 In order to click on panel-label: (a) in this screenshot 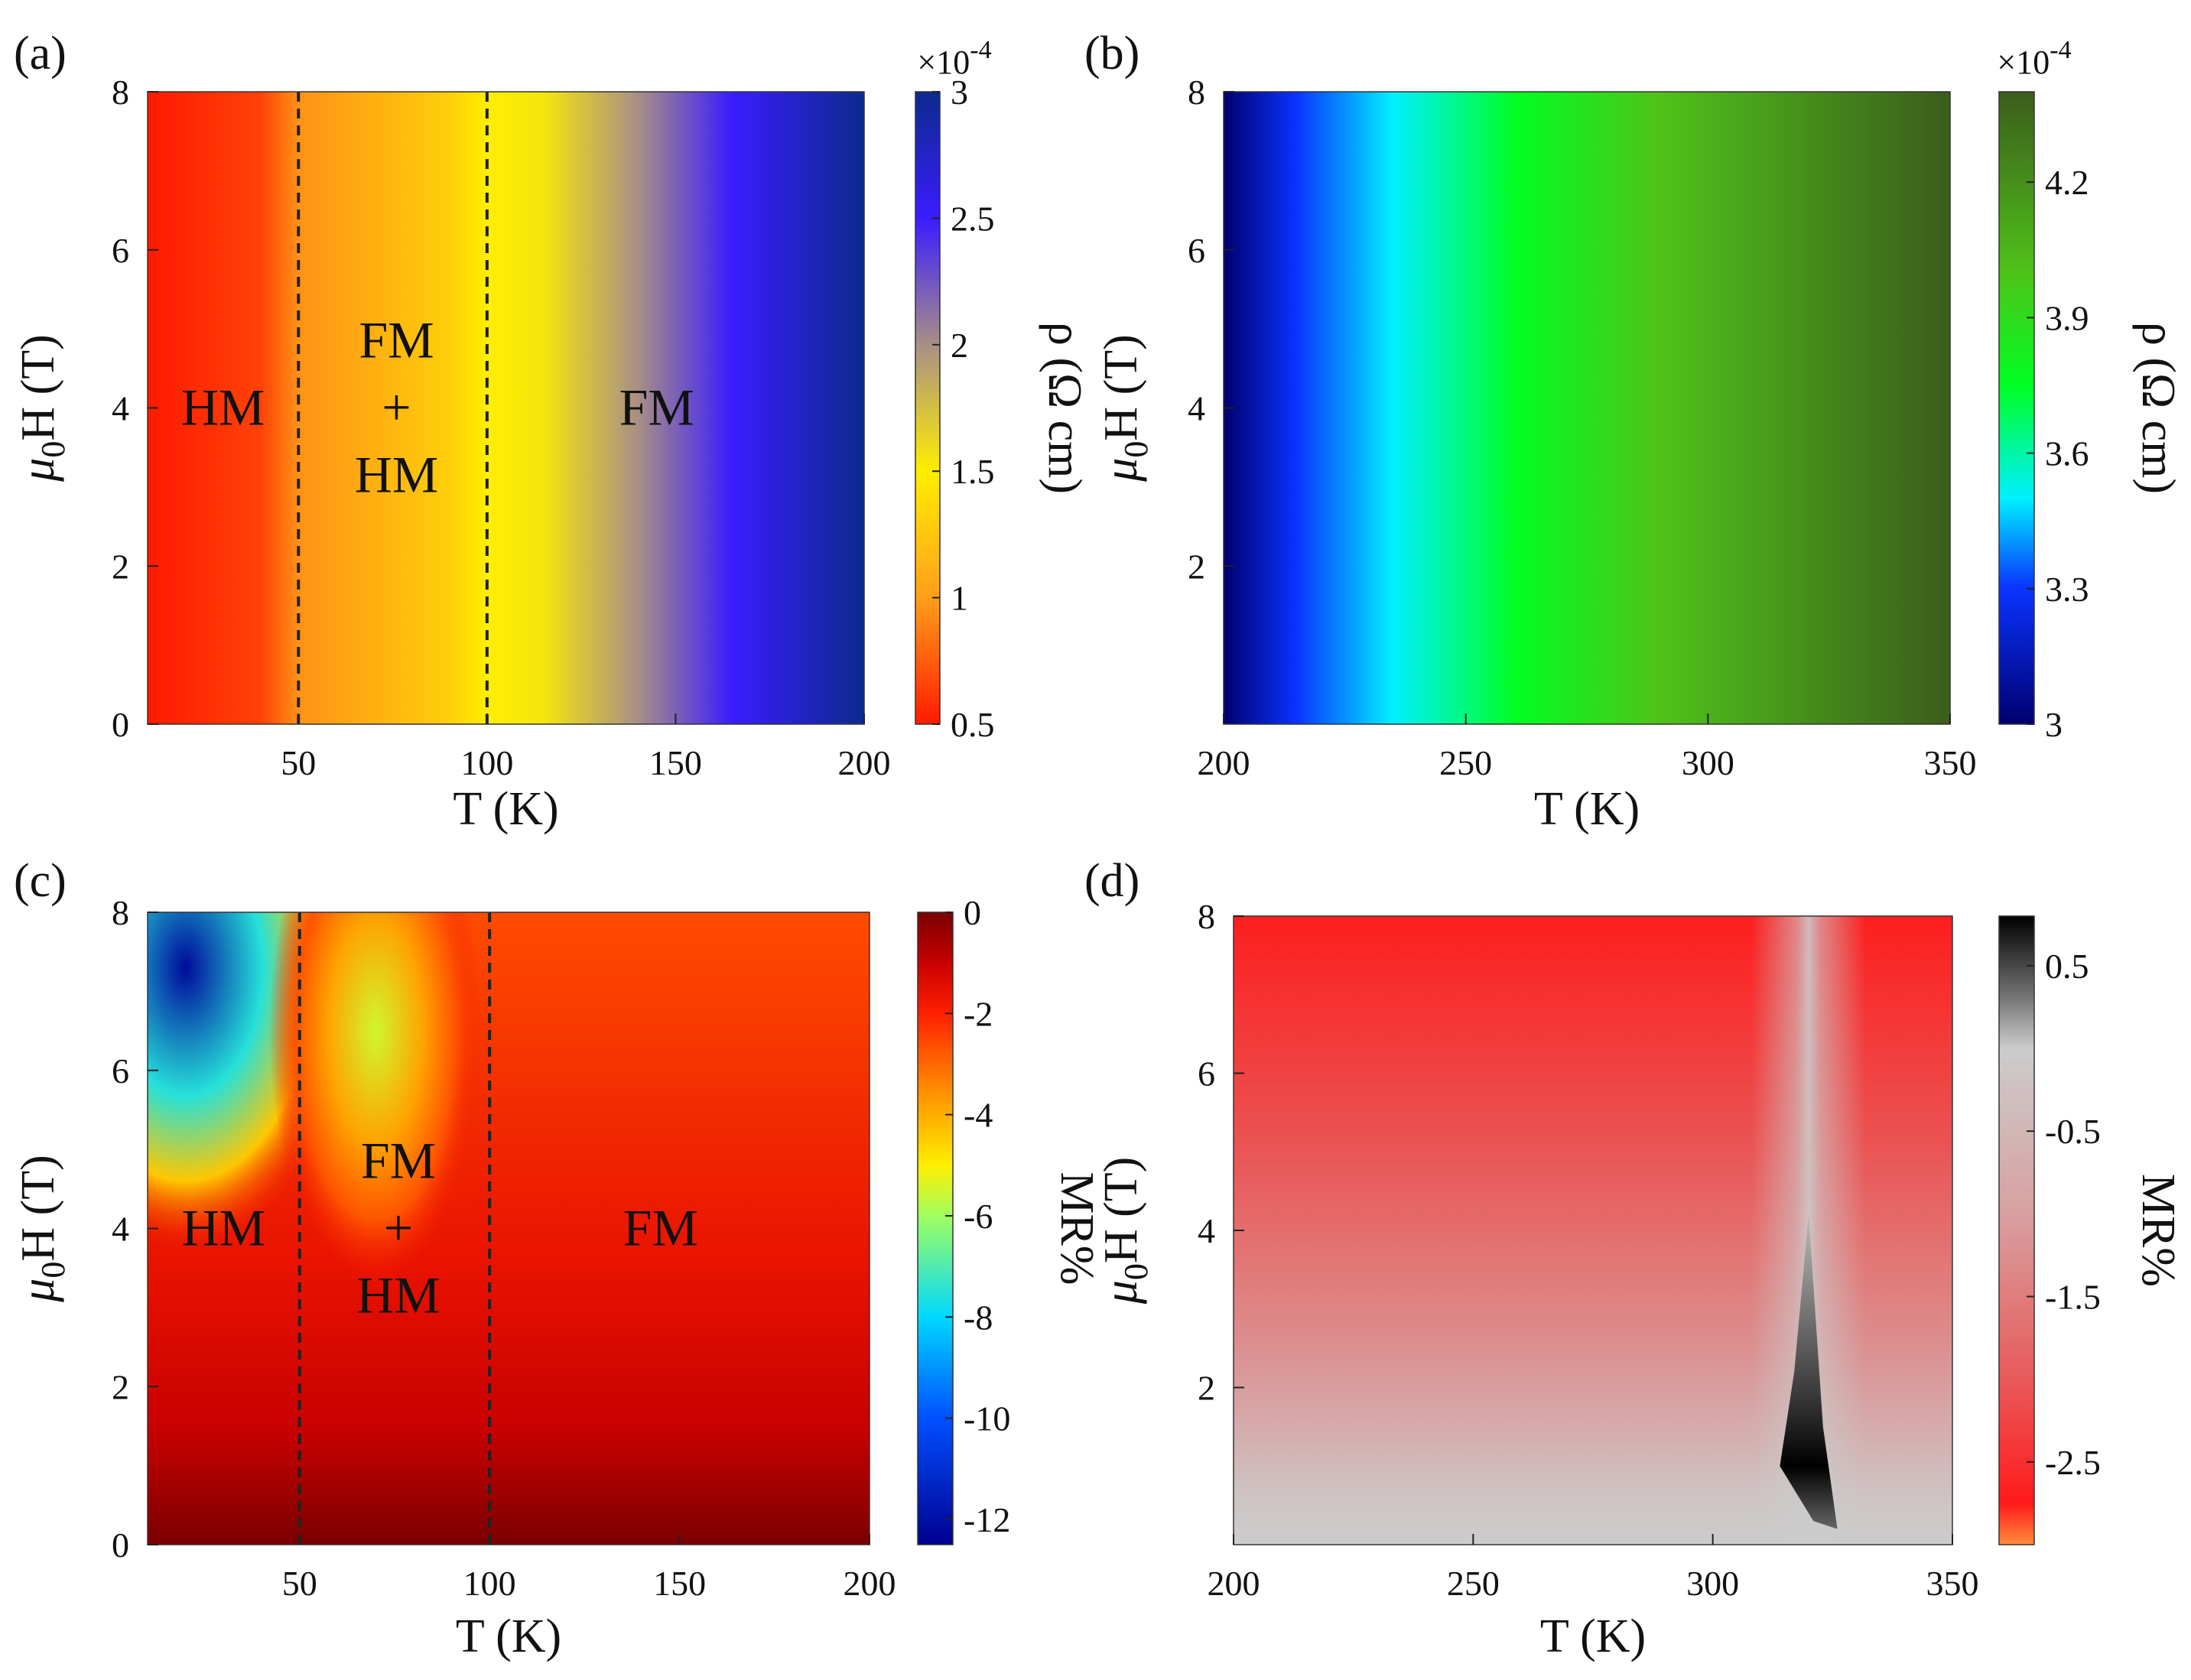, I will do `click(40, 54)`.